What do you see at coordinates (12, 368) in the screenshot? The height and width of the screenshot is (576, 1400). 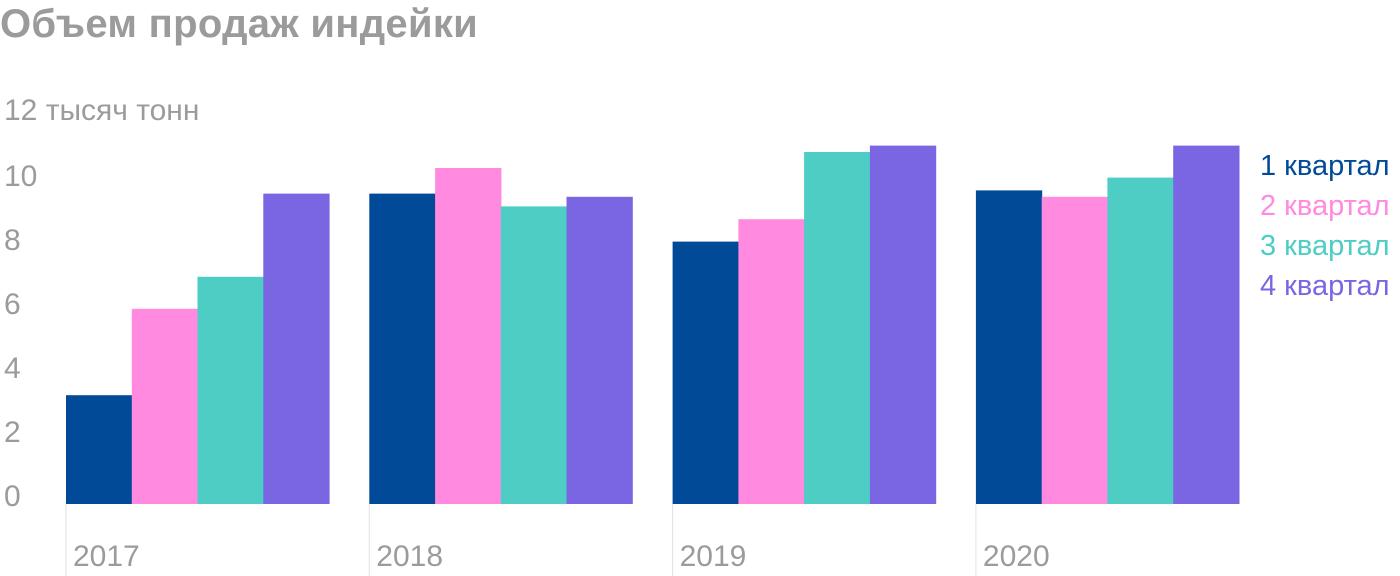 I see `y-tick-label: 4` at bounding box center [12, 368].